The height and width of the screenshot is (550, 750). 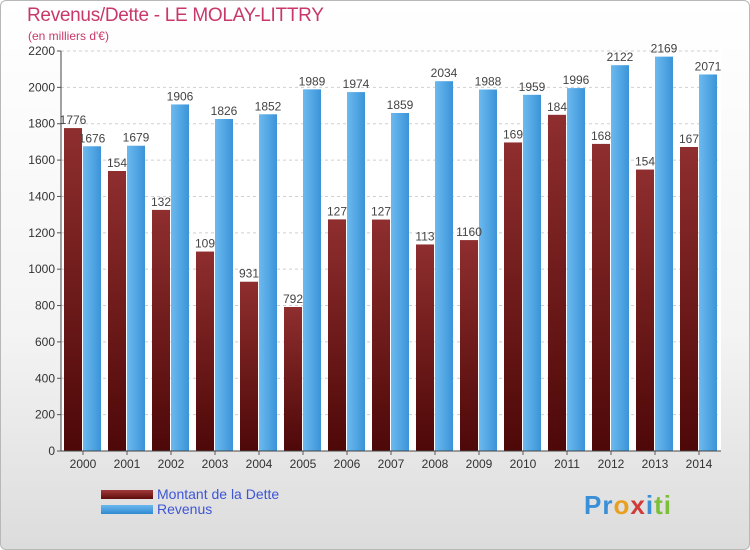 What do you see at coordinates (356, 84) in the screenshot?
I see `data-label-revenue-2006: 1974` at bounding box center [356, 84].